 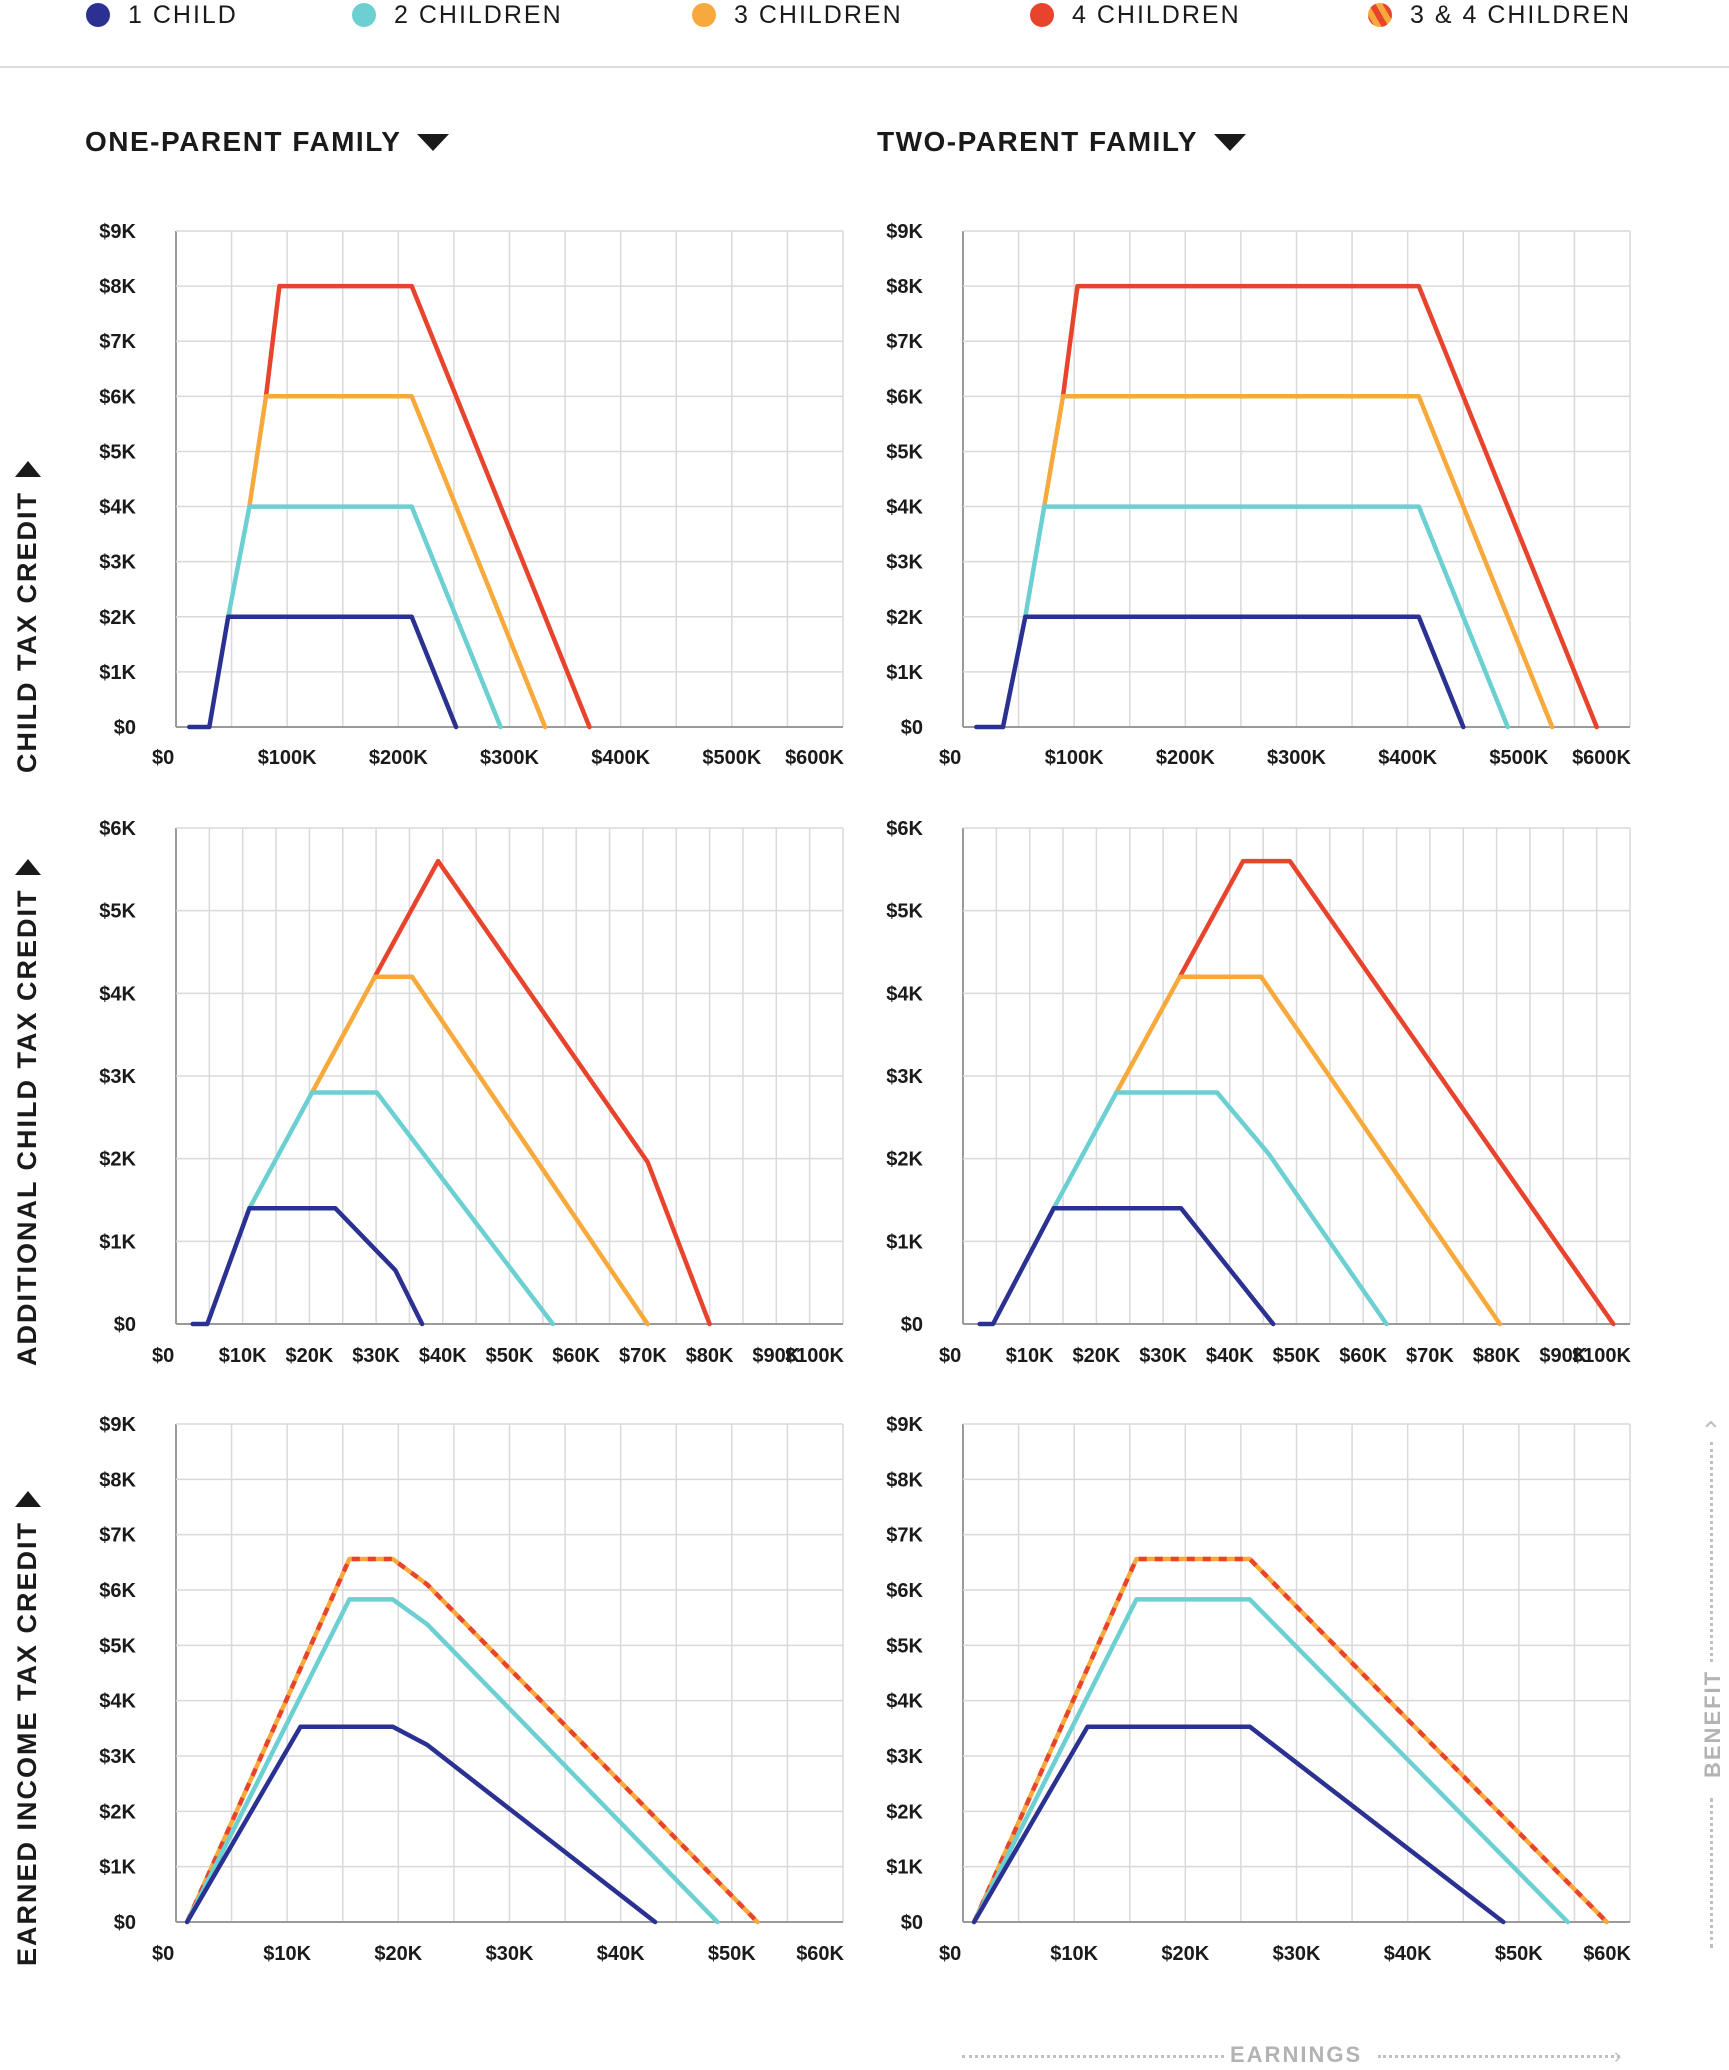 I want to click on column-title-one-parent: ONE-PARENT FAMILY, so click(x=267, y=142).